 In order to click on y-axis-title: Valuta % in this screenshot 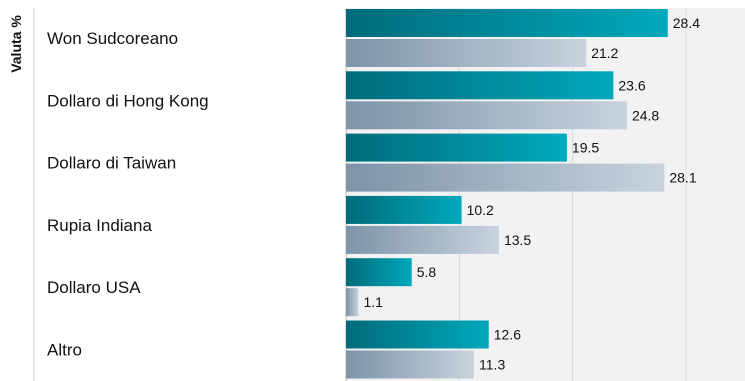, I will do `click(16, 44)`.